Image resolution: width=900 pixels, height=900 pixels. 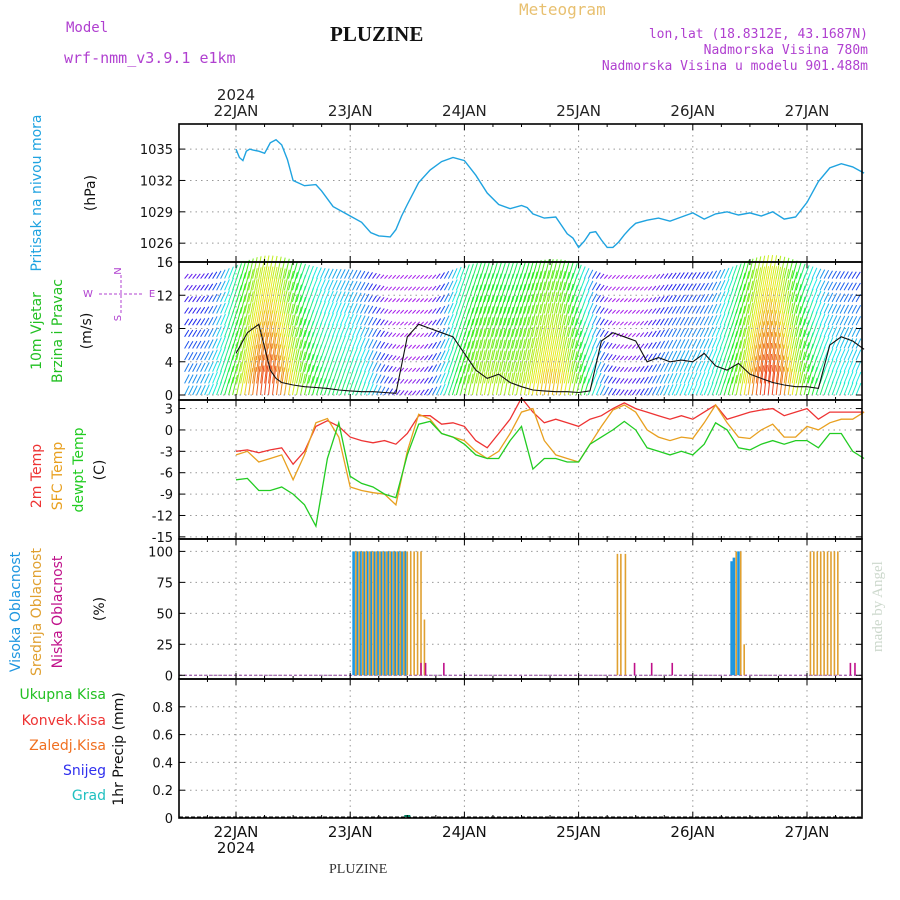 What do you see at coordinates (100, 470) in the screenshot?
I see `temp-unit-label: (C)` at bounding box center [100, 470].